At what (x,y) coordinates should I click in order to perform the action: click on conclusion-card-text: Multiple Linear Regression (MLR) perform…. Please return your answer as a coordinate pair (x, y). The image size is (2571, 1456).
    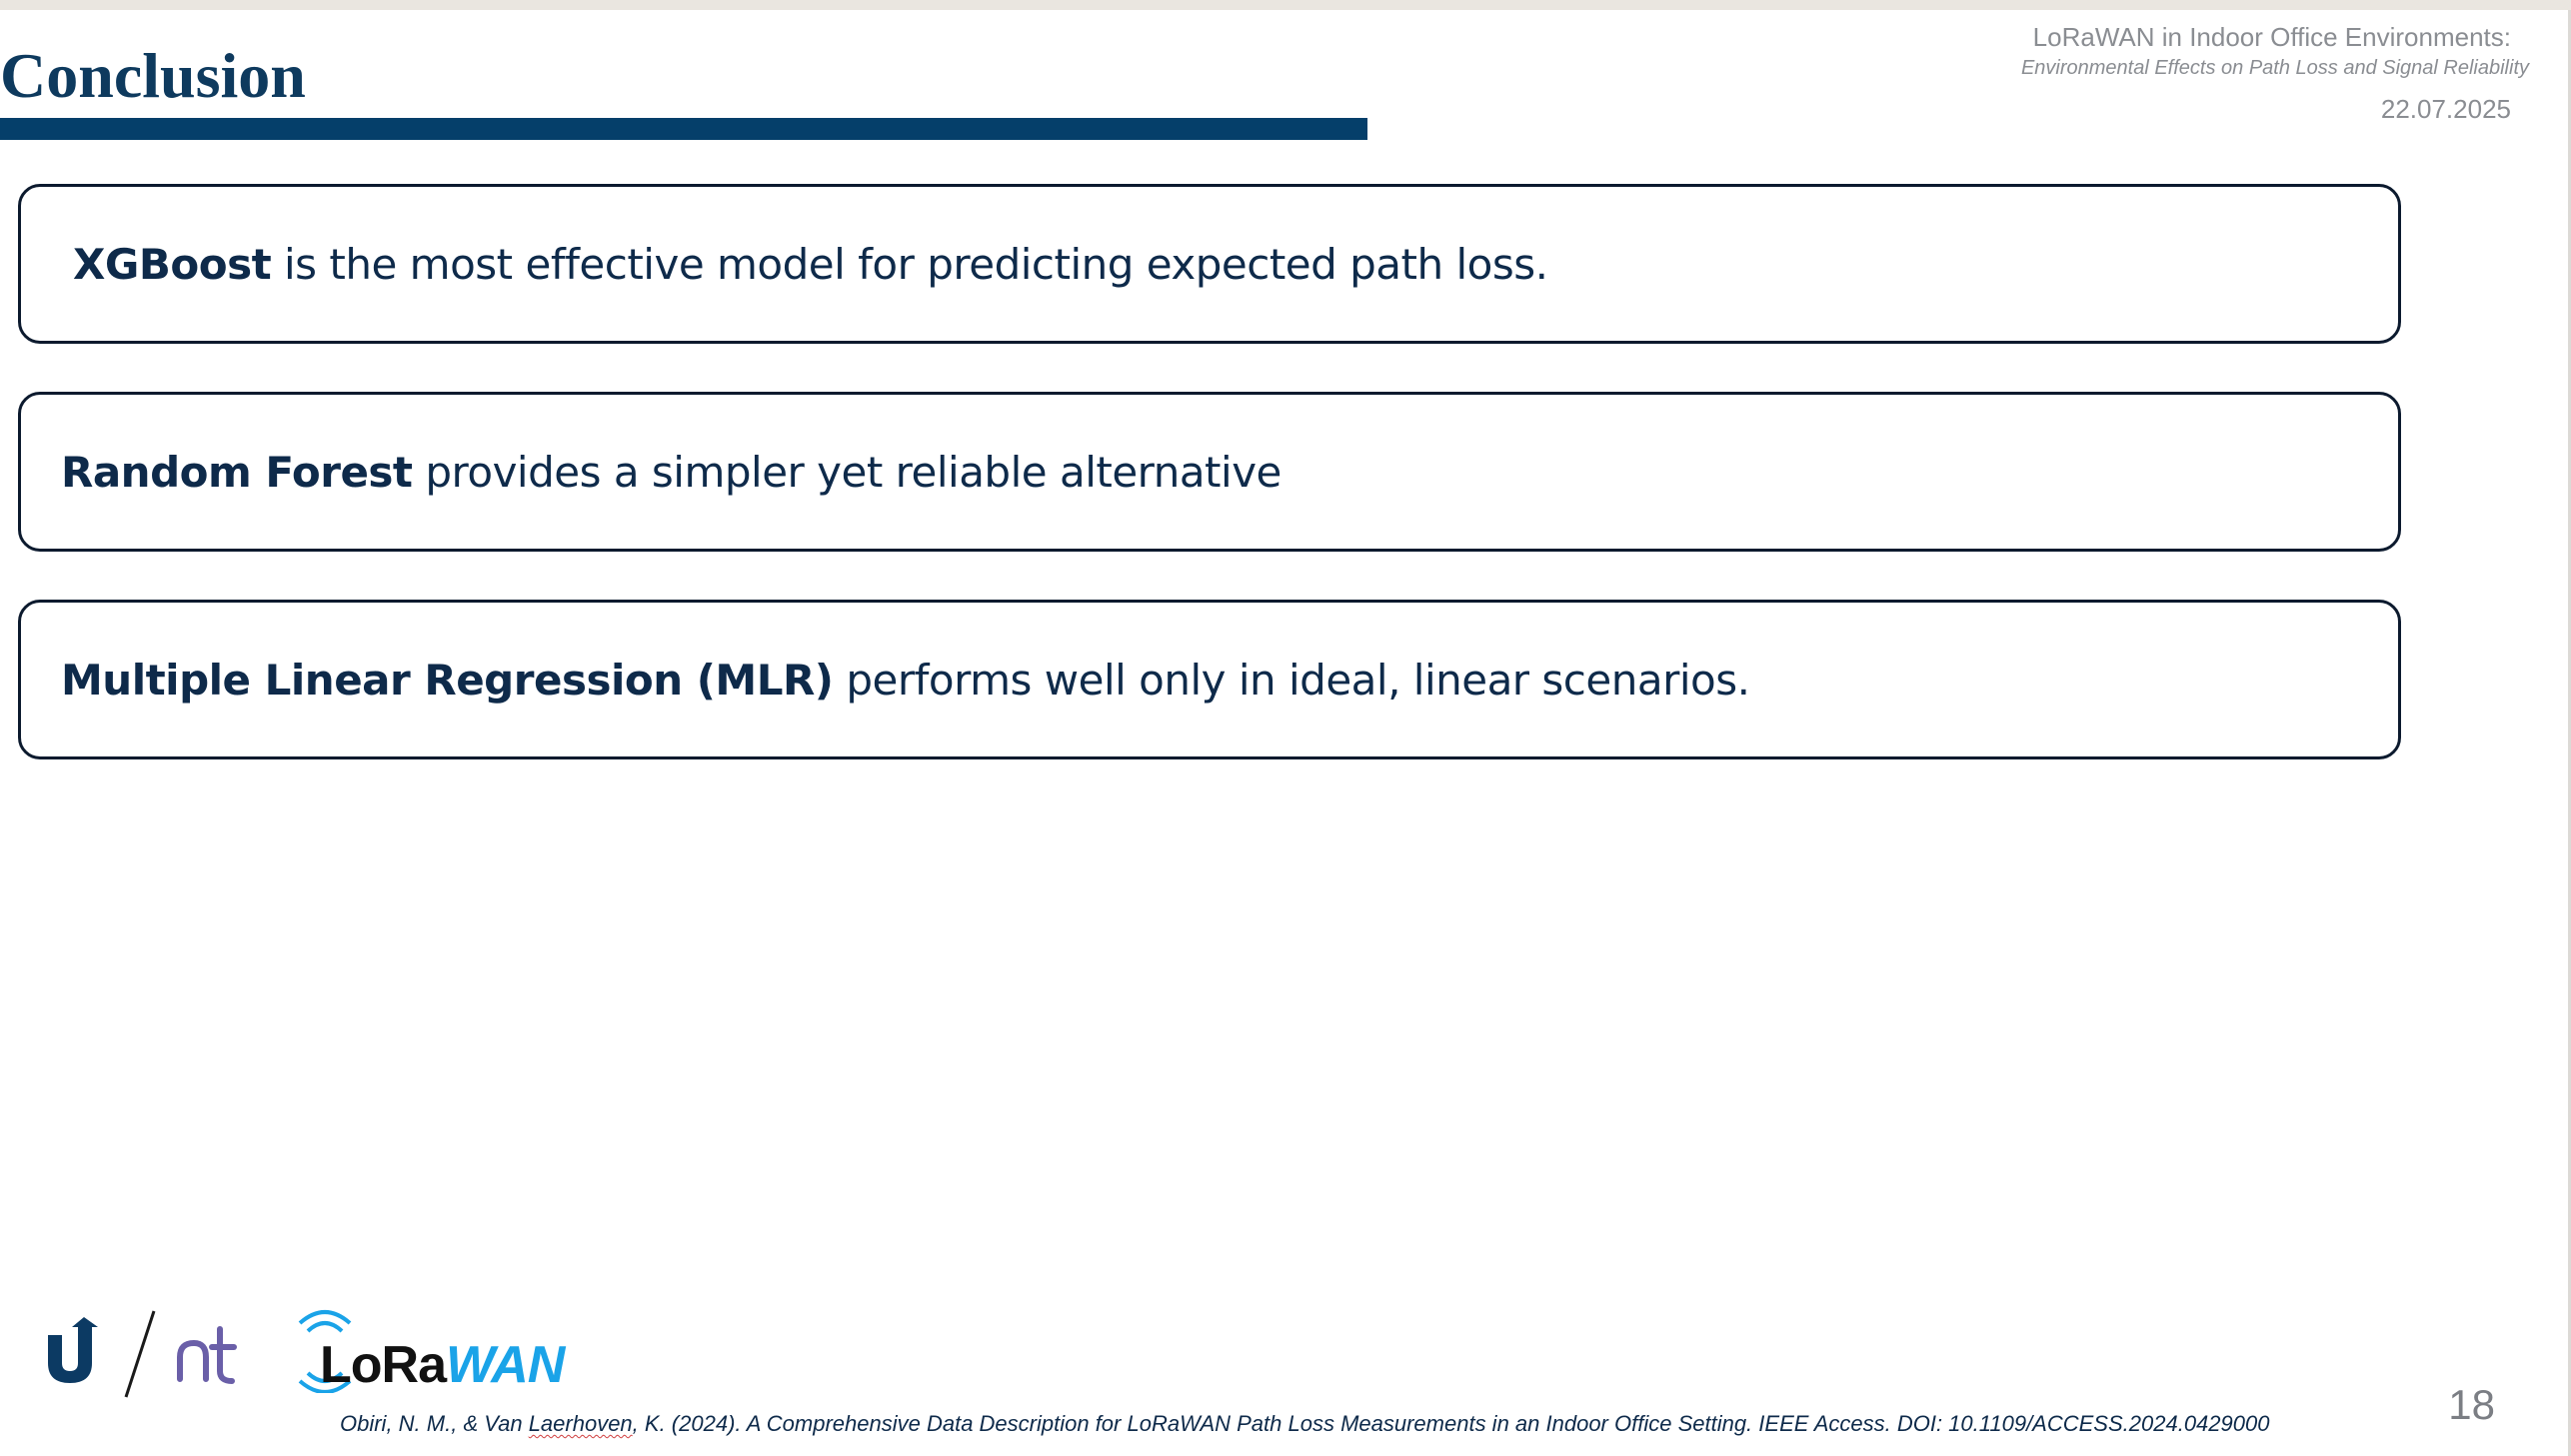
    Looking at the image, I should click on (905, 680).